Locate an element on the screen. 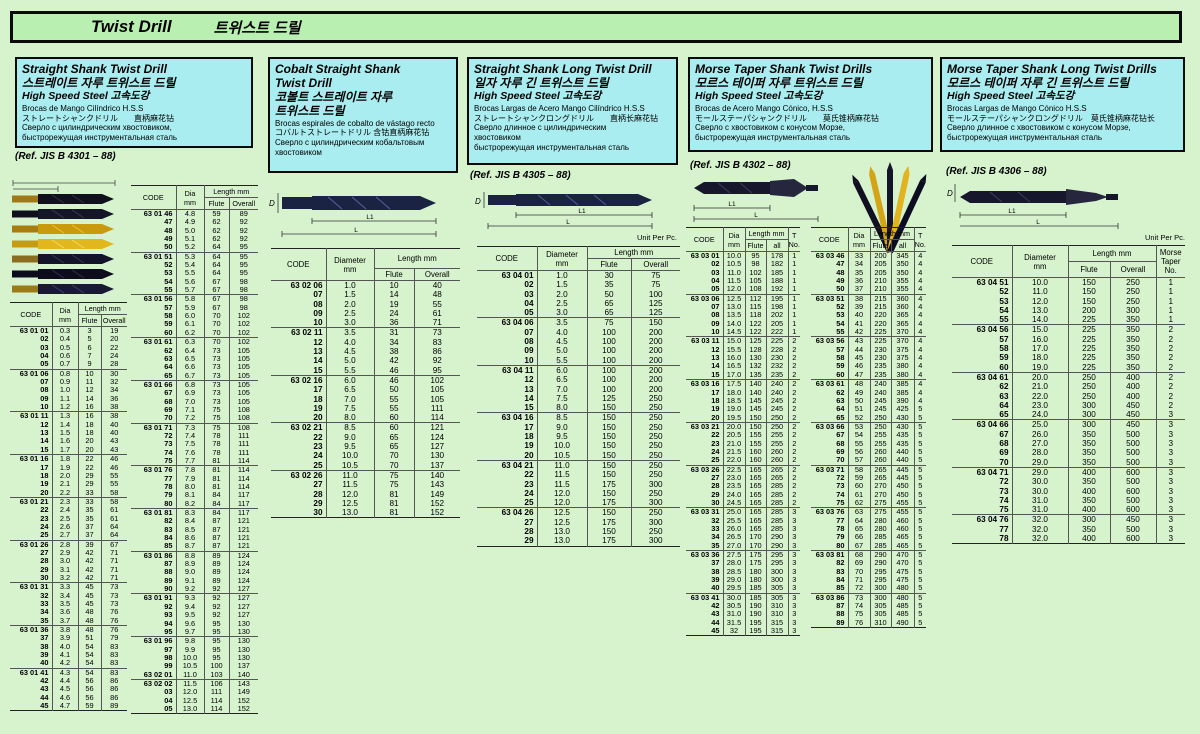  cell: 38 is located at coordinates (44, 646).